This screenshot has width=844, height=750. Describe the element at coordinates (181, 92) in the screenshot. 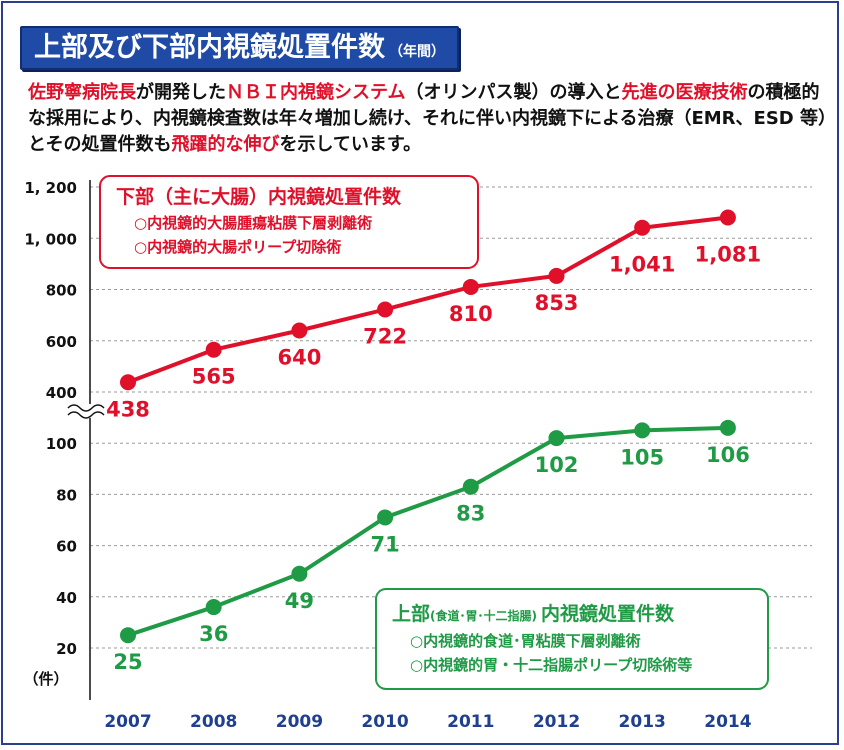

I see `intro-segment: が開発した` at that location.